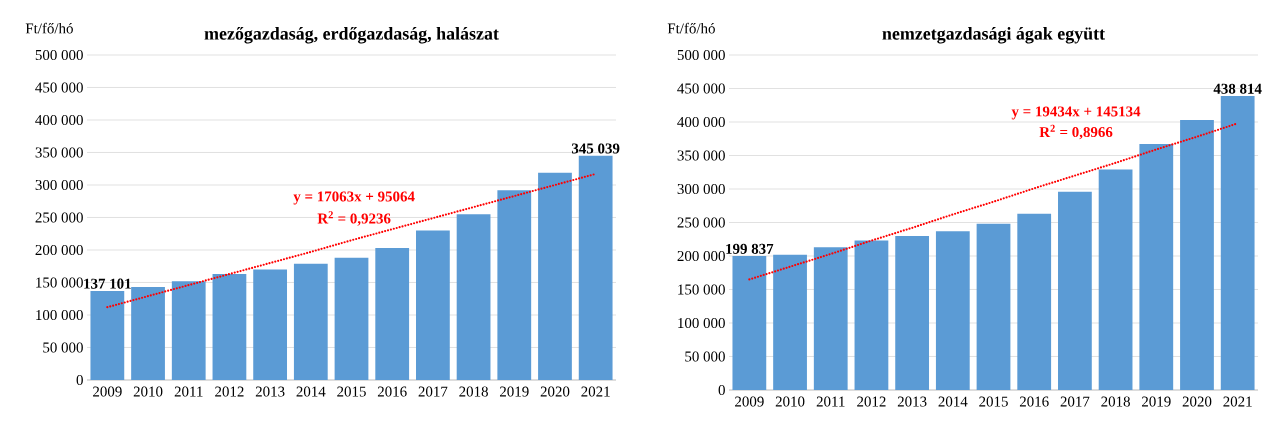 Image resolution: width=1278 pixels, height=423 pixels. What do you see at coordinates (750, 248) in the screenshot?
I see `data-label: 199 837` at bounding box center [750, 248].